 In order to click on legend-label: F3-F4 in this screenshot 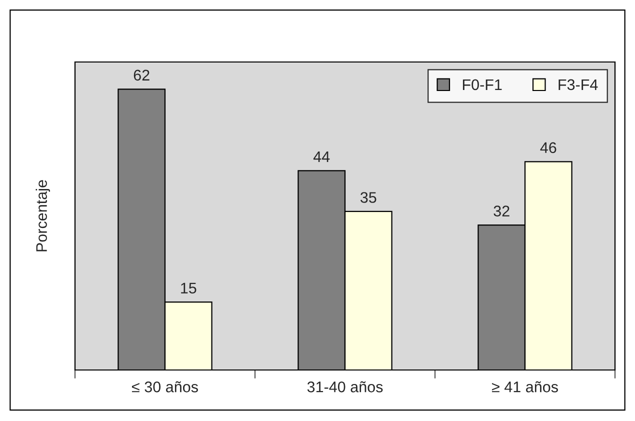, I will do `click(578, 84)`.